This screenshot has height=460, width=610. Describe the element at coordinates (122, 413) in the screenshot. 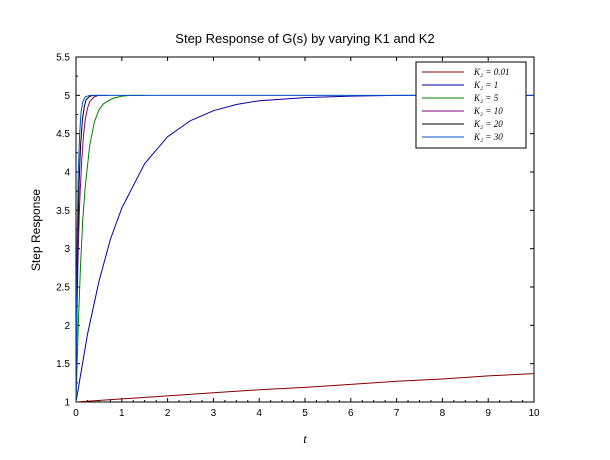

I see `x-tick-label: 1` at that location.